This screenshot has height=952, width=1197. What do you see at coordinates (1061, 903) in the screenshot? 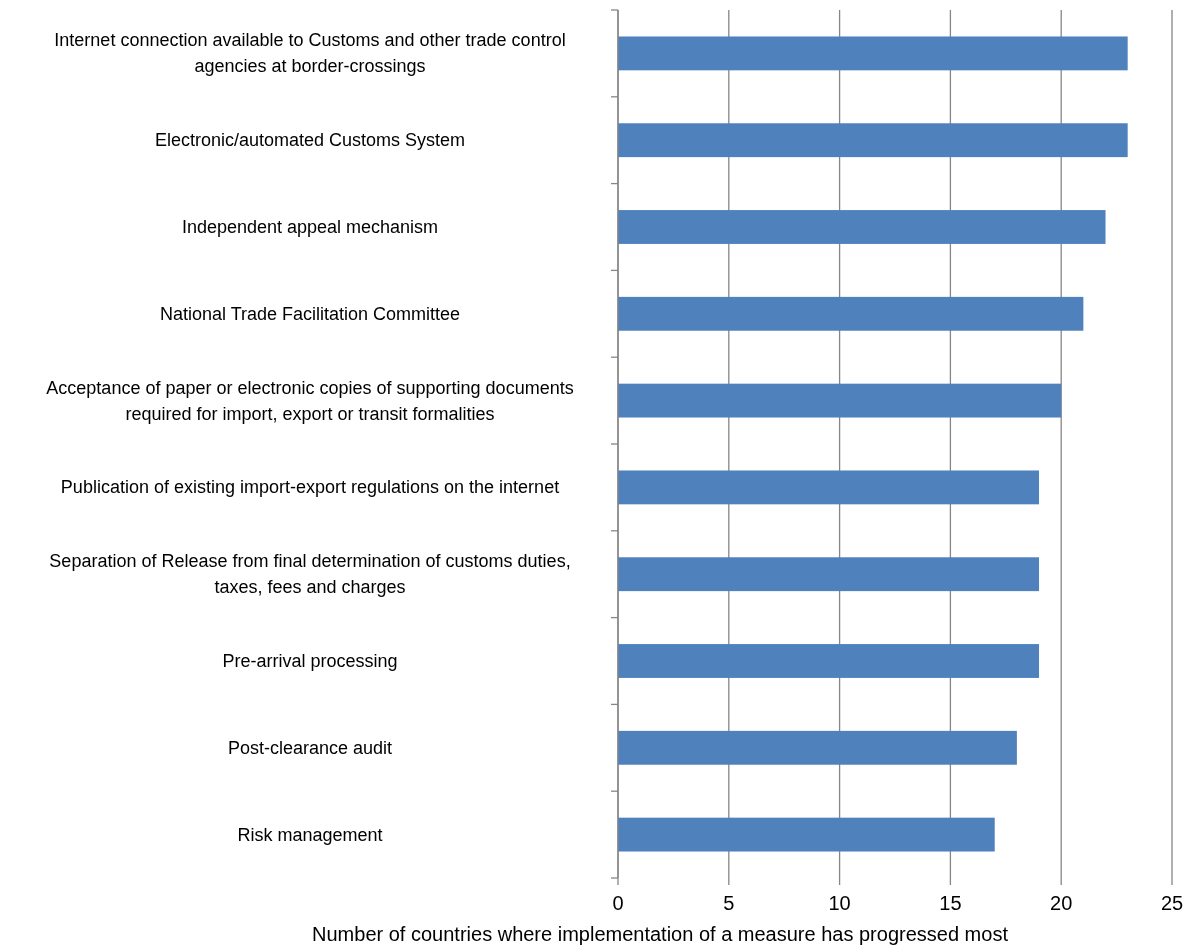
I see `x-tick-label: 20` at bounding box center [1061, 903].